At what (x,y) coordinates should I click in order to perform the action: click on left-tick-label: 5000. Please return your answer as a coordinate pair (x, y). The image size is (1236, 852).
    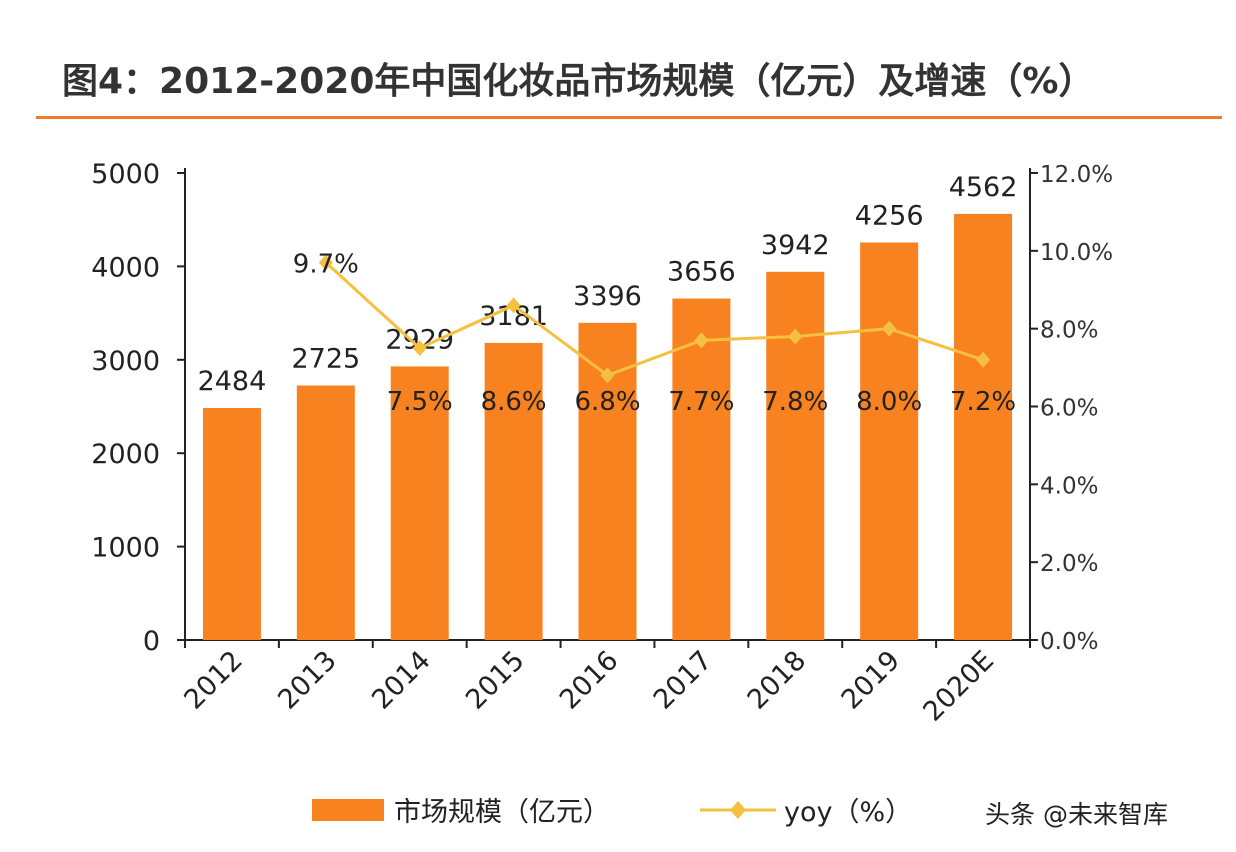
    Looking at the image, I should click on (125, 174).